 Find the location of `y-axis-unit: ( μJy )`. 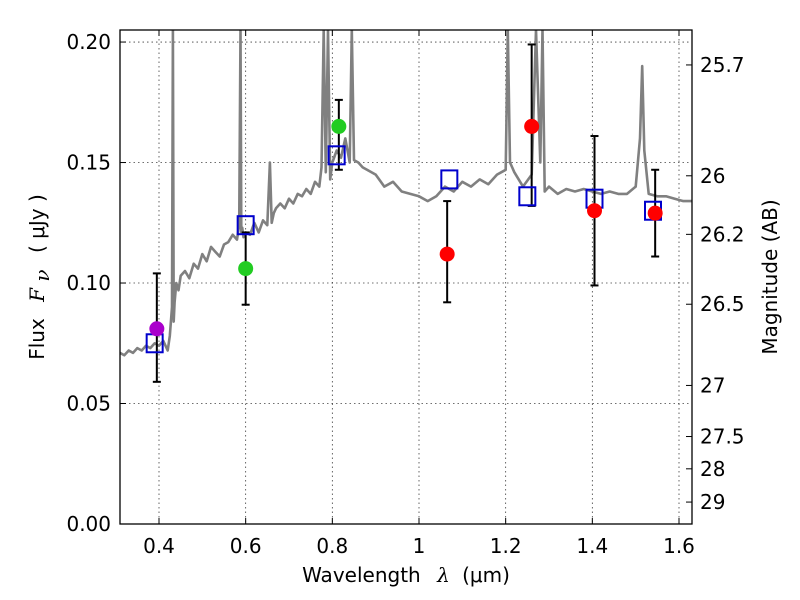

y-axis-unit: ( μJy ) is located at coordinates (37, 223).